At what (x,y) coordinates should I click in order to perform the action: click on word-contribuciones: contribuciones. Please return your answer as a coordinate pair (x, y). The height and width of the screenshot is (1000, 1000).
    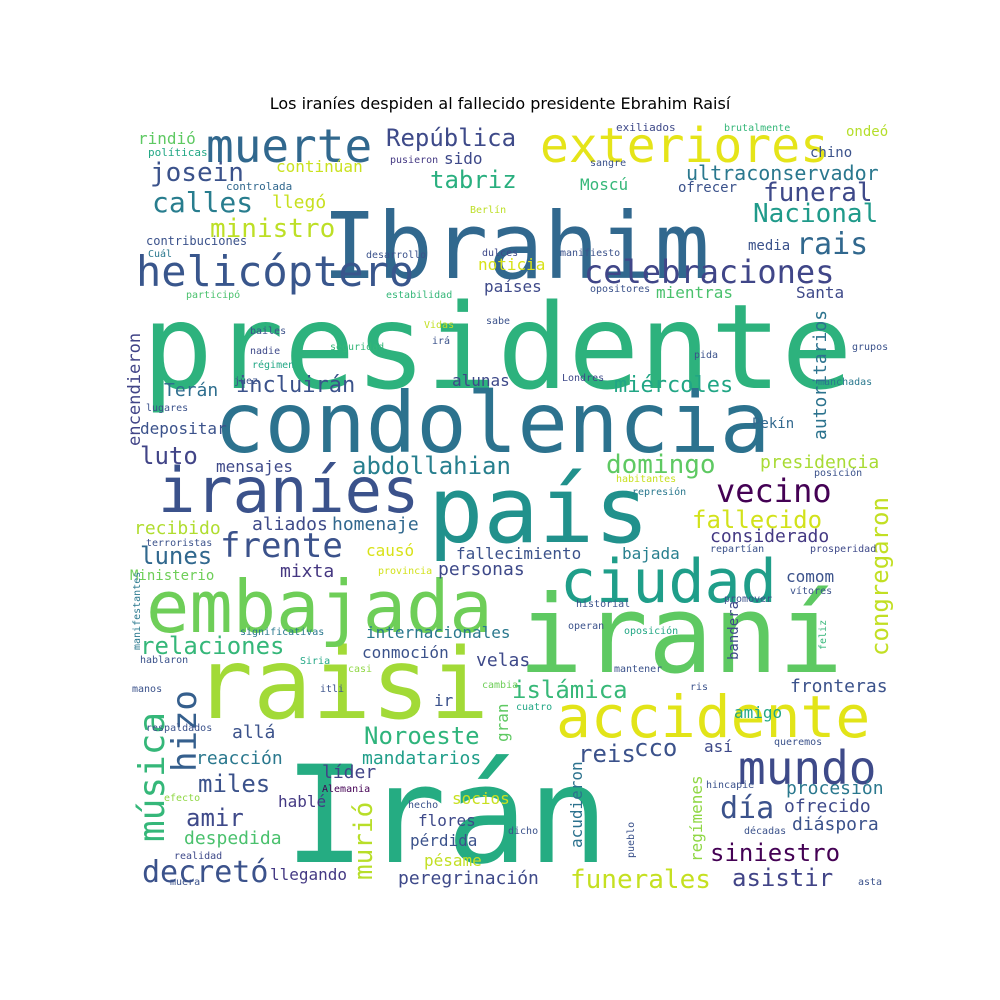
    Looking at the image, I should click on (196, 241).